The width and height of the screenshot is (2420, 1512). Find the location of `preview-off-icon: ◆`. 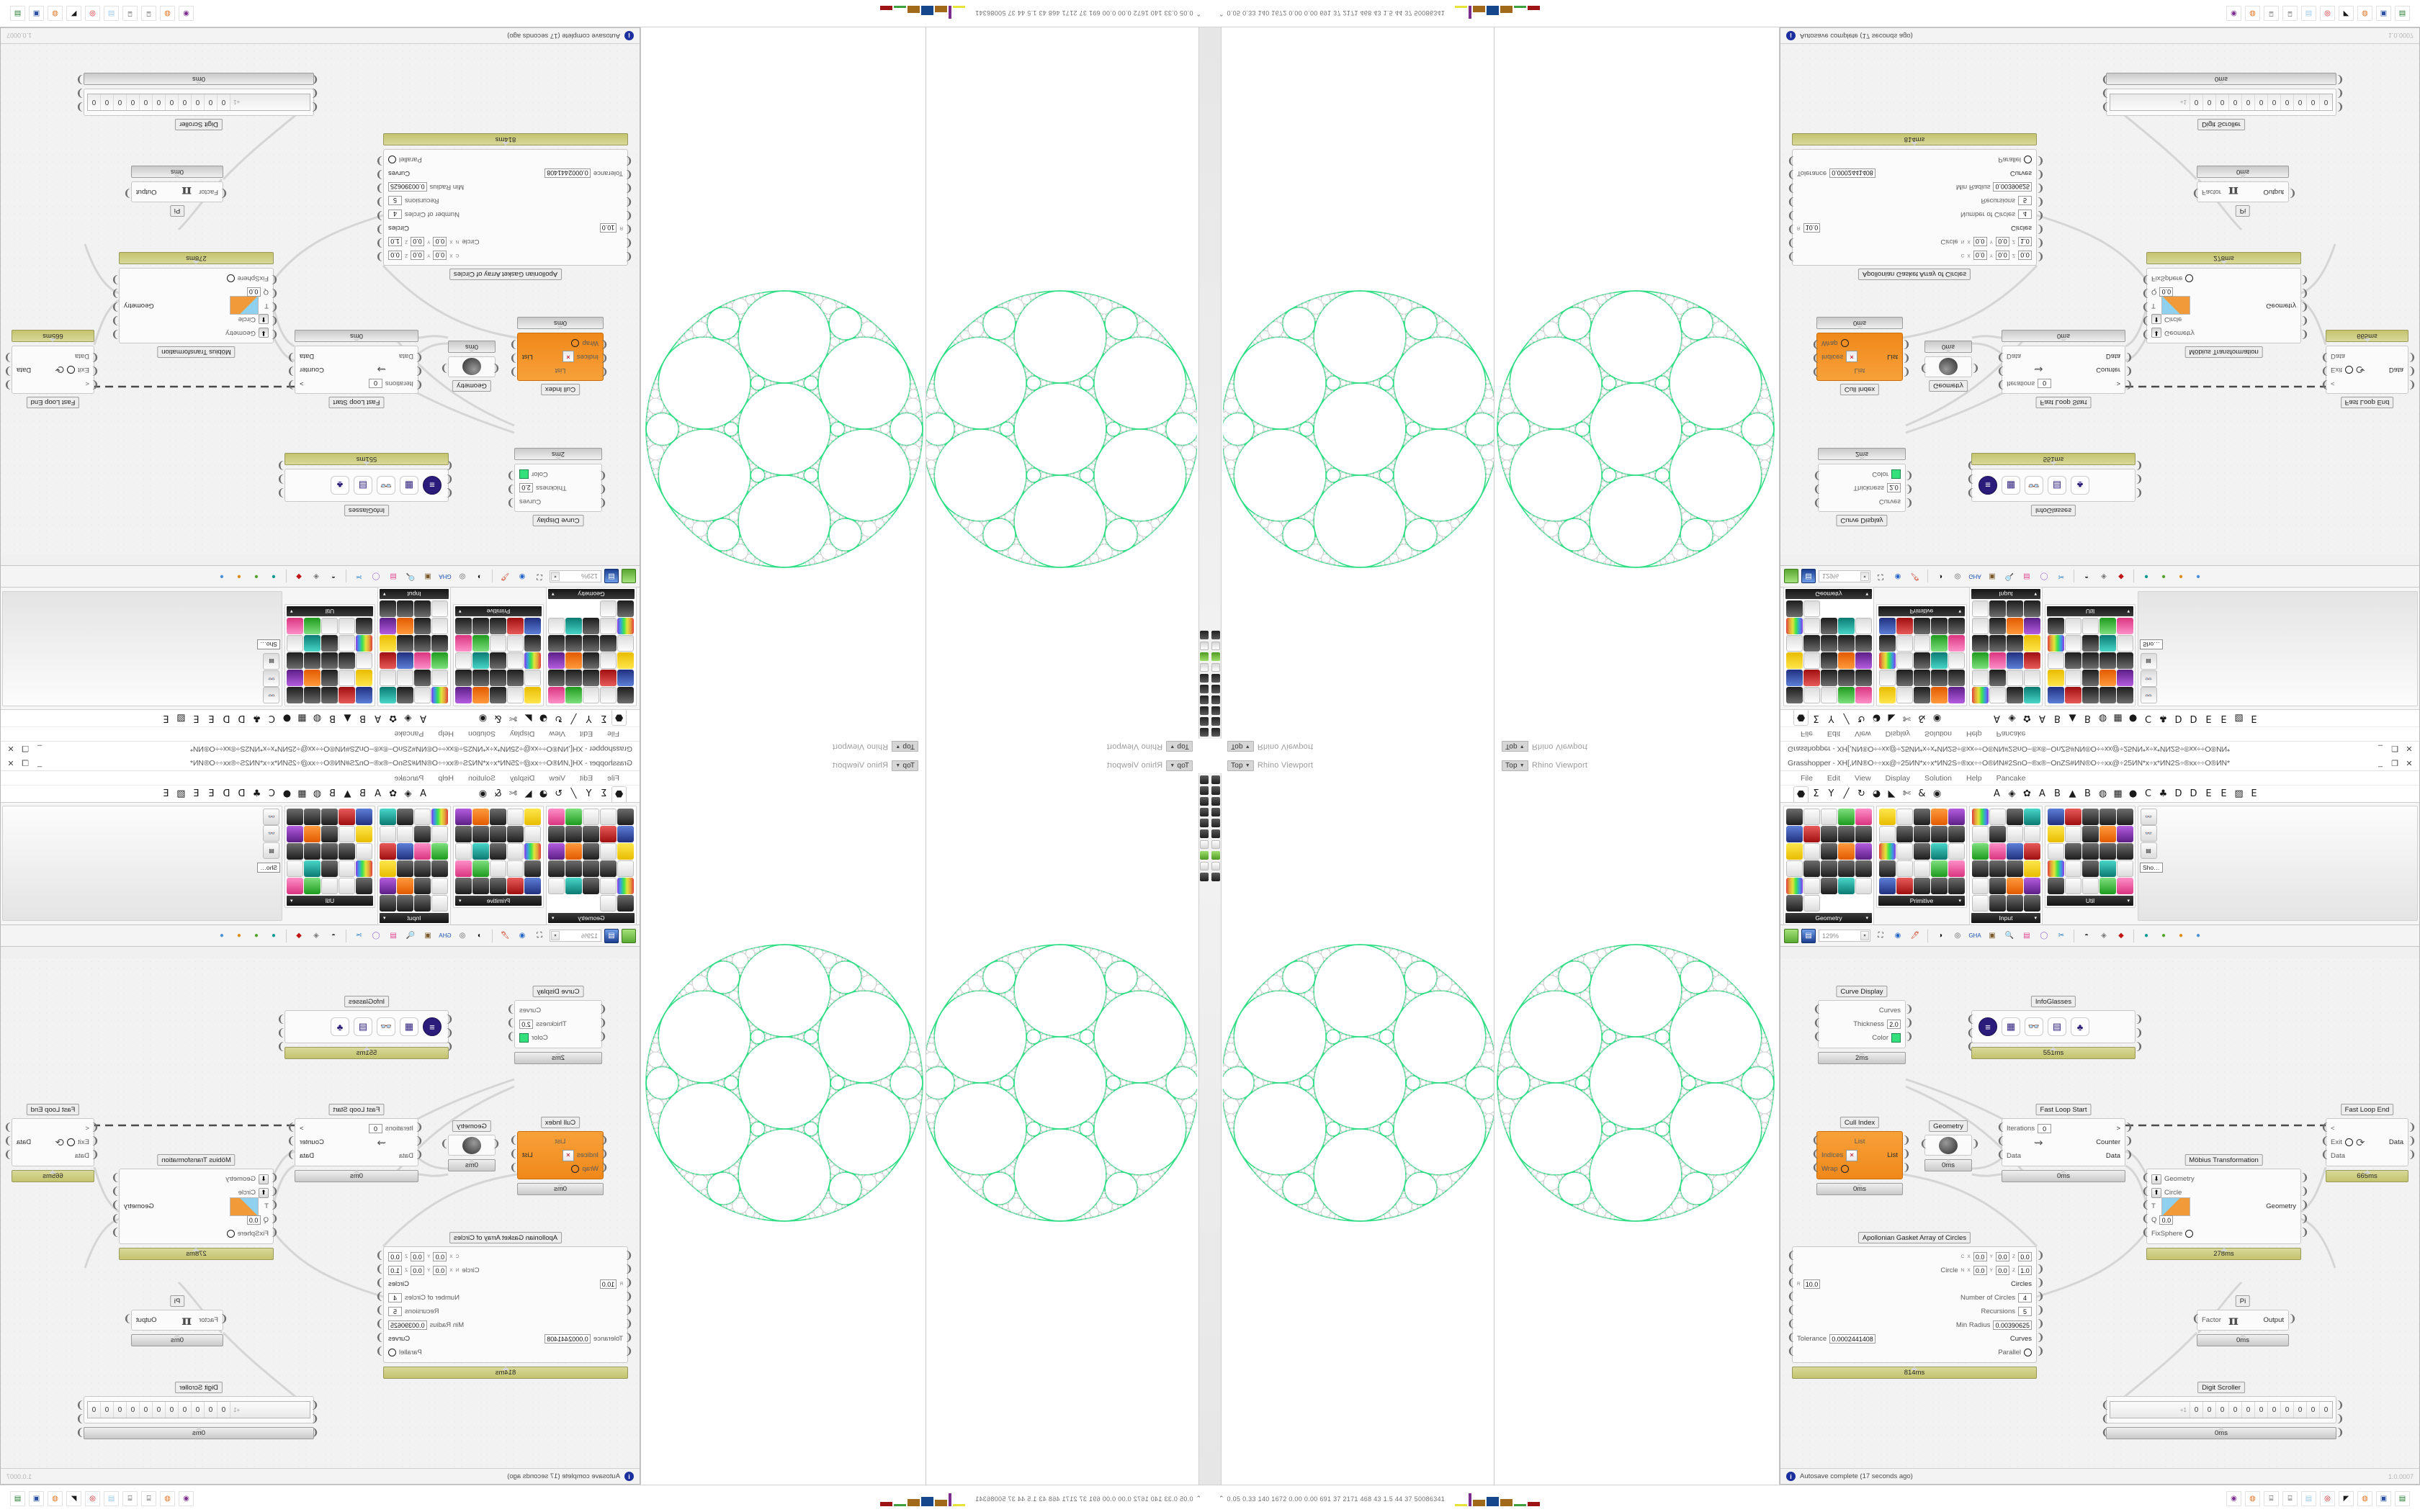

preview-off-icon: ◆ is located at coordinates (2121, 936).